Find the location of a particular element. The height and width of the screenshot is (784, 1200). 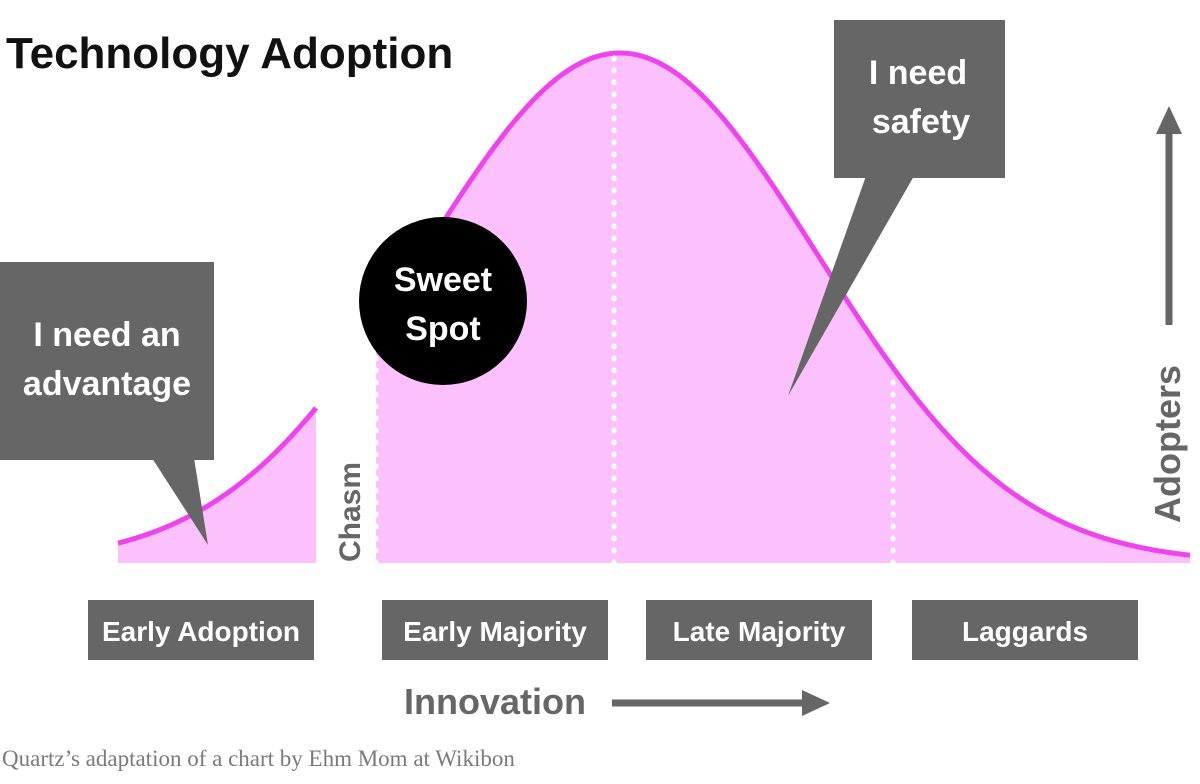

advantage-callout-box is located at coordinates (107, 361).